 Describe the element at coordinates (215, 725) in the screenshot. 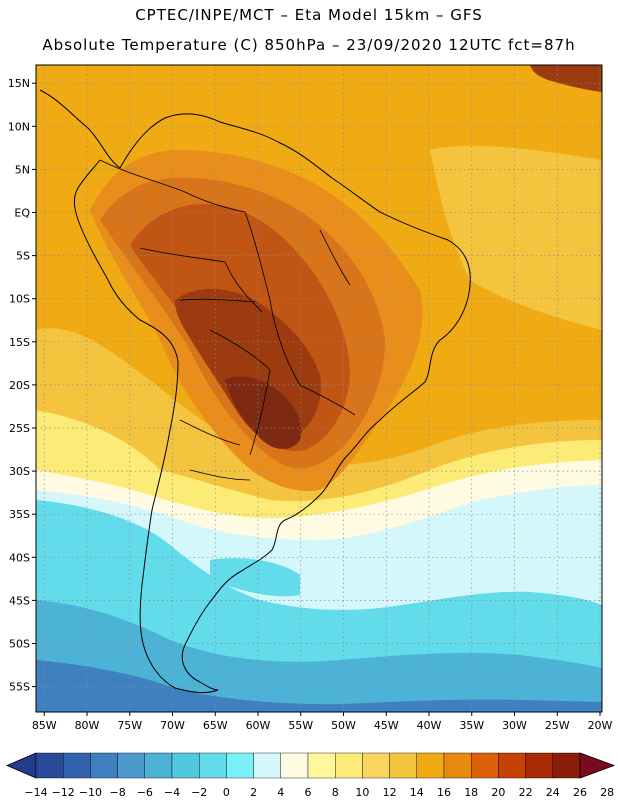

I see `lon-label: 65W` at that location.